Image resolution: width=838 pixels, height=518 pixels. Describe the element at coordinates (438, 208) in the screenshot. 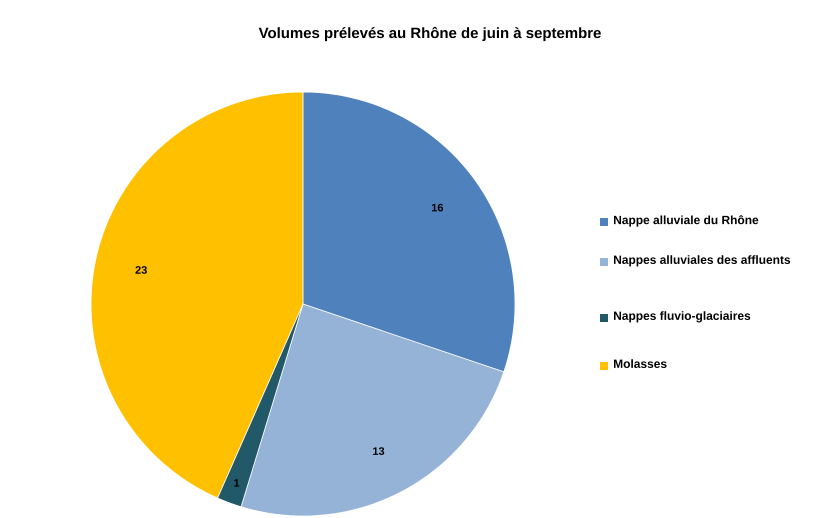

I see `data-label: 16` at that location.